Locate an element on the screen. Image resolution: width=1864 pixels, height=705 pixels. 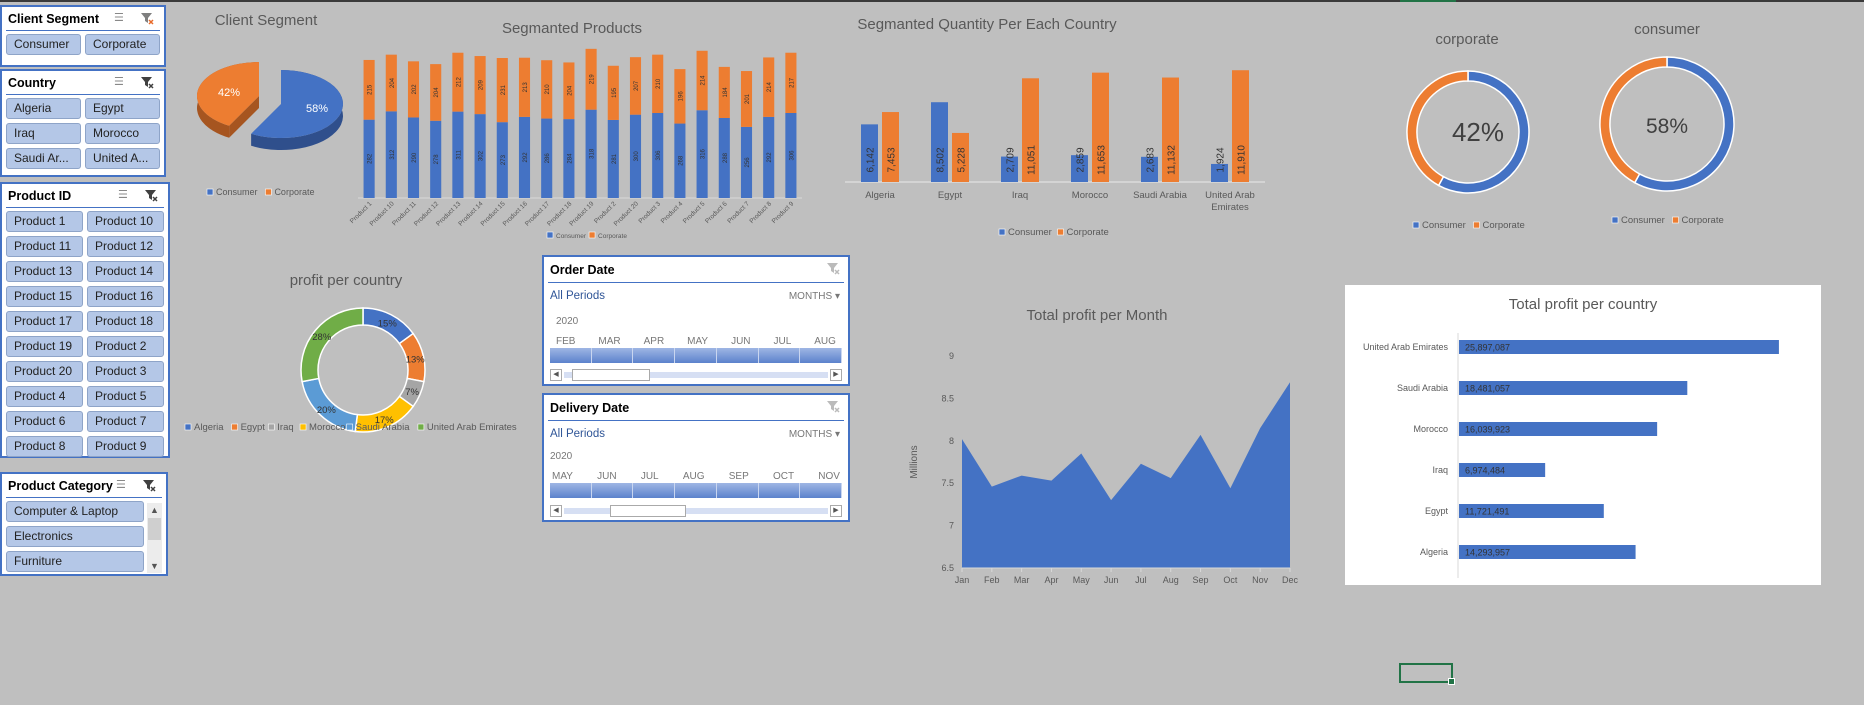
slicer-item: Iraq is located at coordinates (43, 133).